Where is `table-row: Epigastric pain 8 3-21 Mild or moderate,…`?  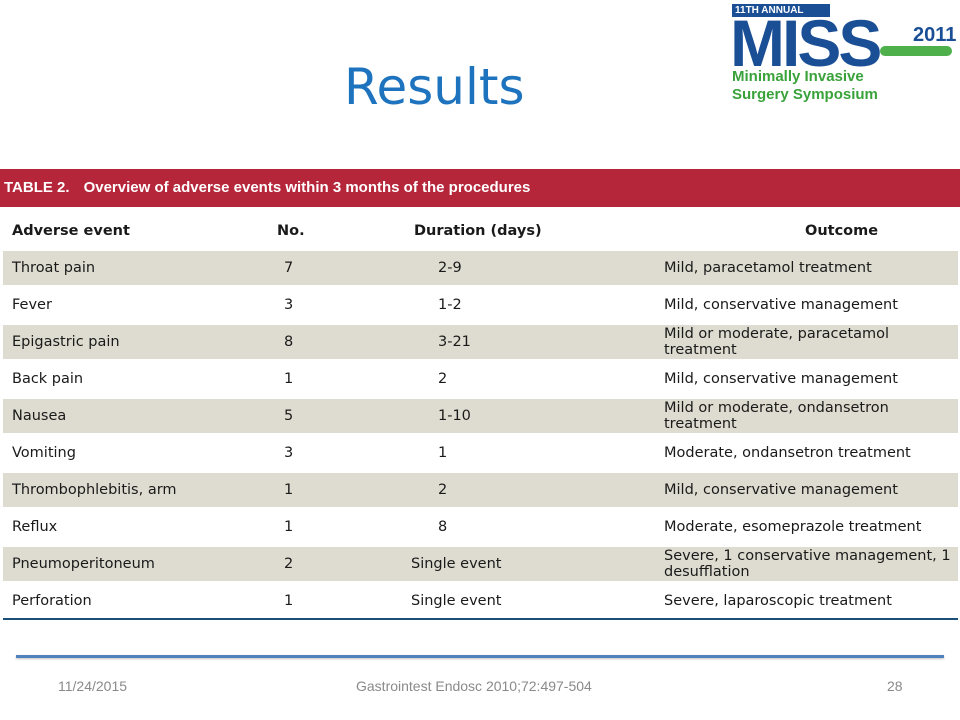
table-row: Epigastric pain 8 3-21 Mild or moderate,… is located at coordinates (480, 341).